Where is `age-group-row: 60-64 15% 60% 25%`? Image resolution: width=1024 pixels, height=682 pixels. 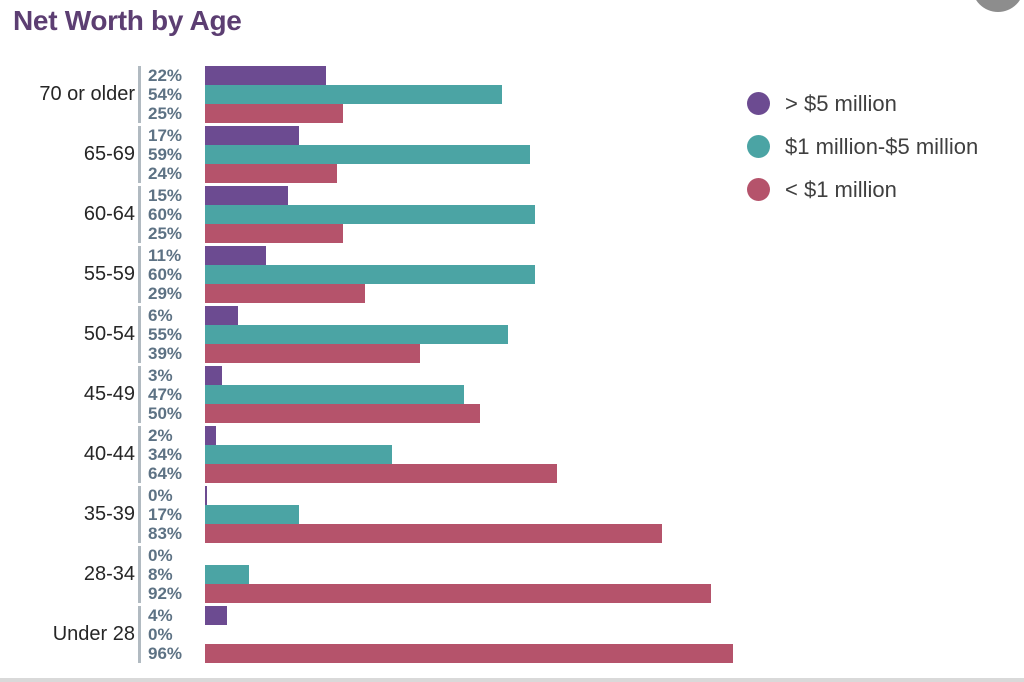 age-group-row: 60-64 15% 60% 25% is located at coordinates (366, 214).